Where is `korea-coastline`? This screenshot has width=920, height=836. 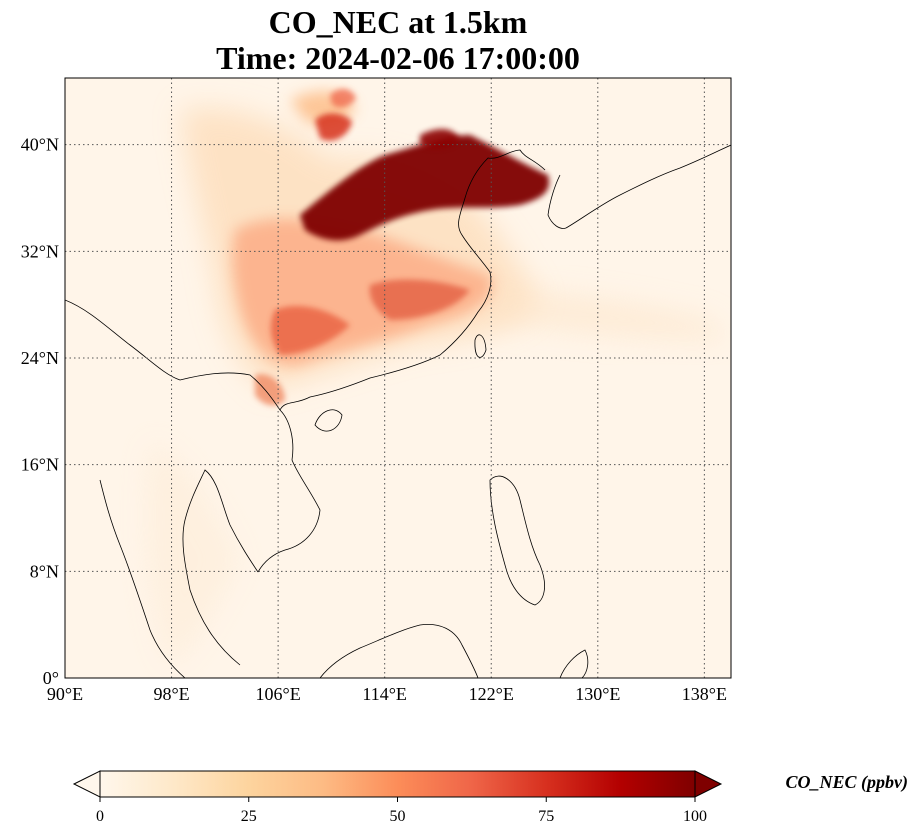 korea-coastline is located at coordinates (557, 201).